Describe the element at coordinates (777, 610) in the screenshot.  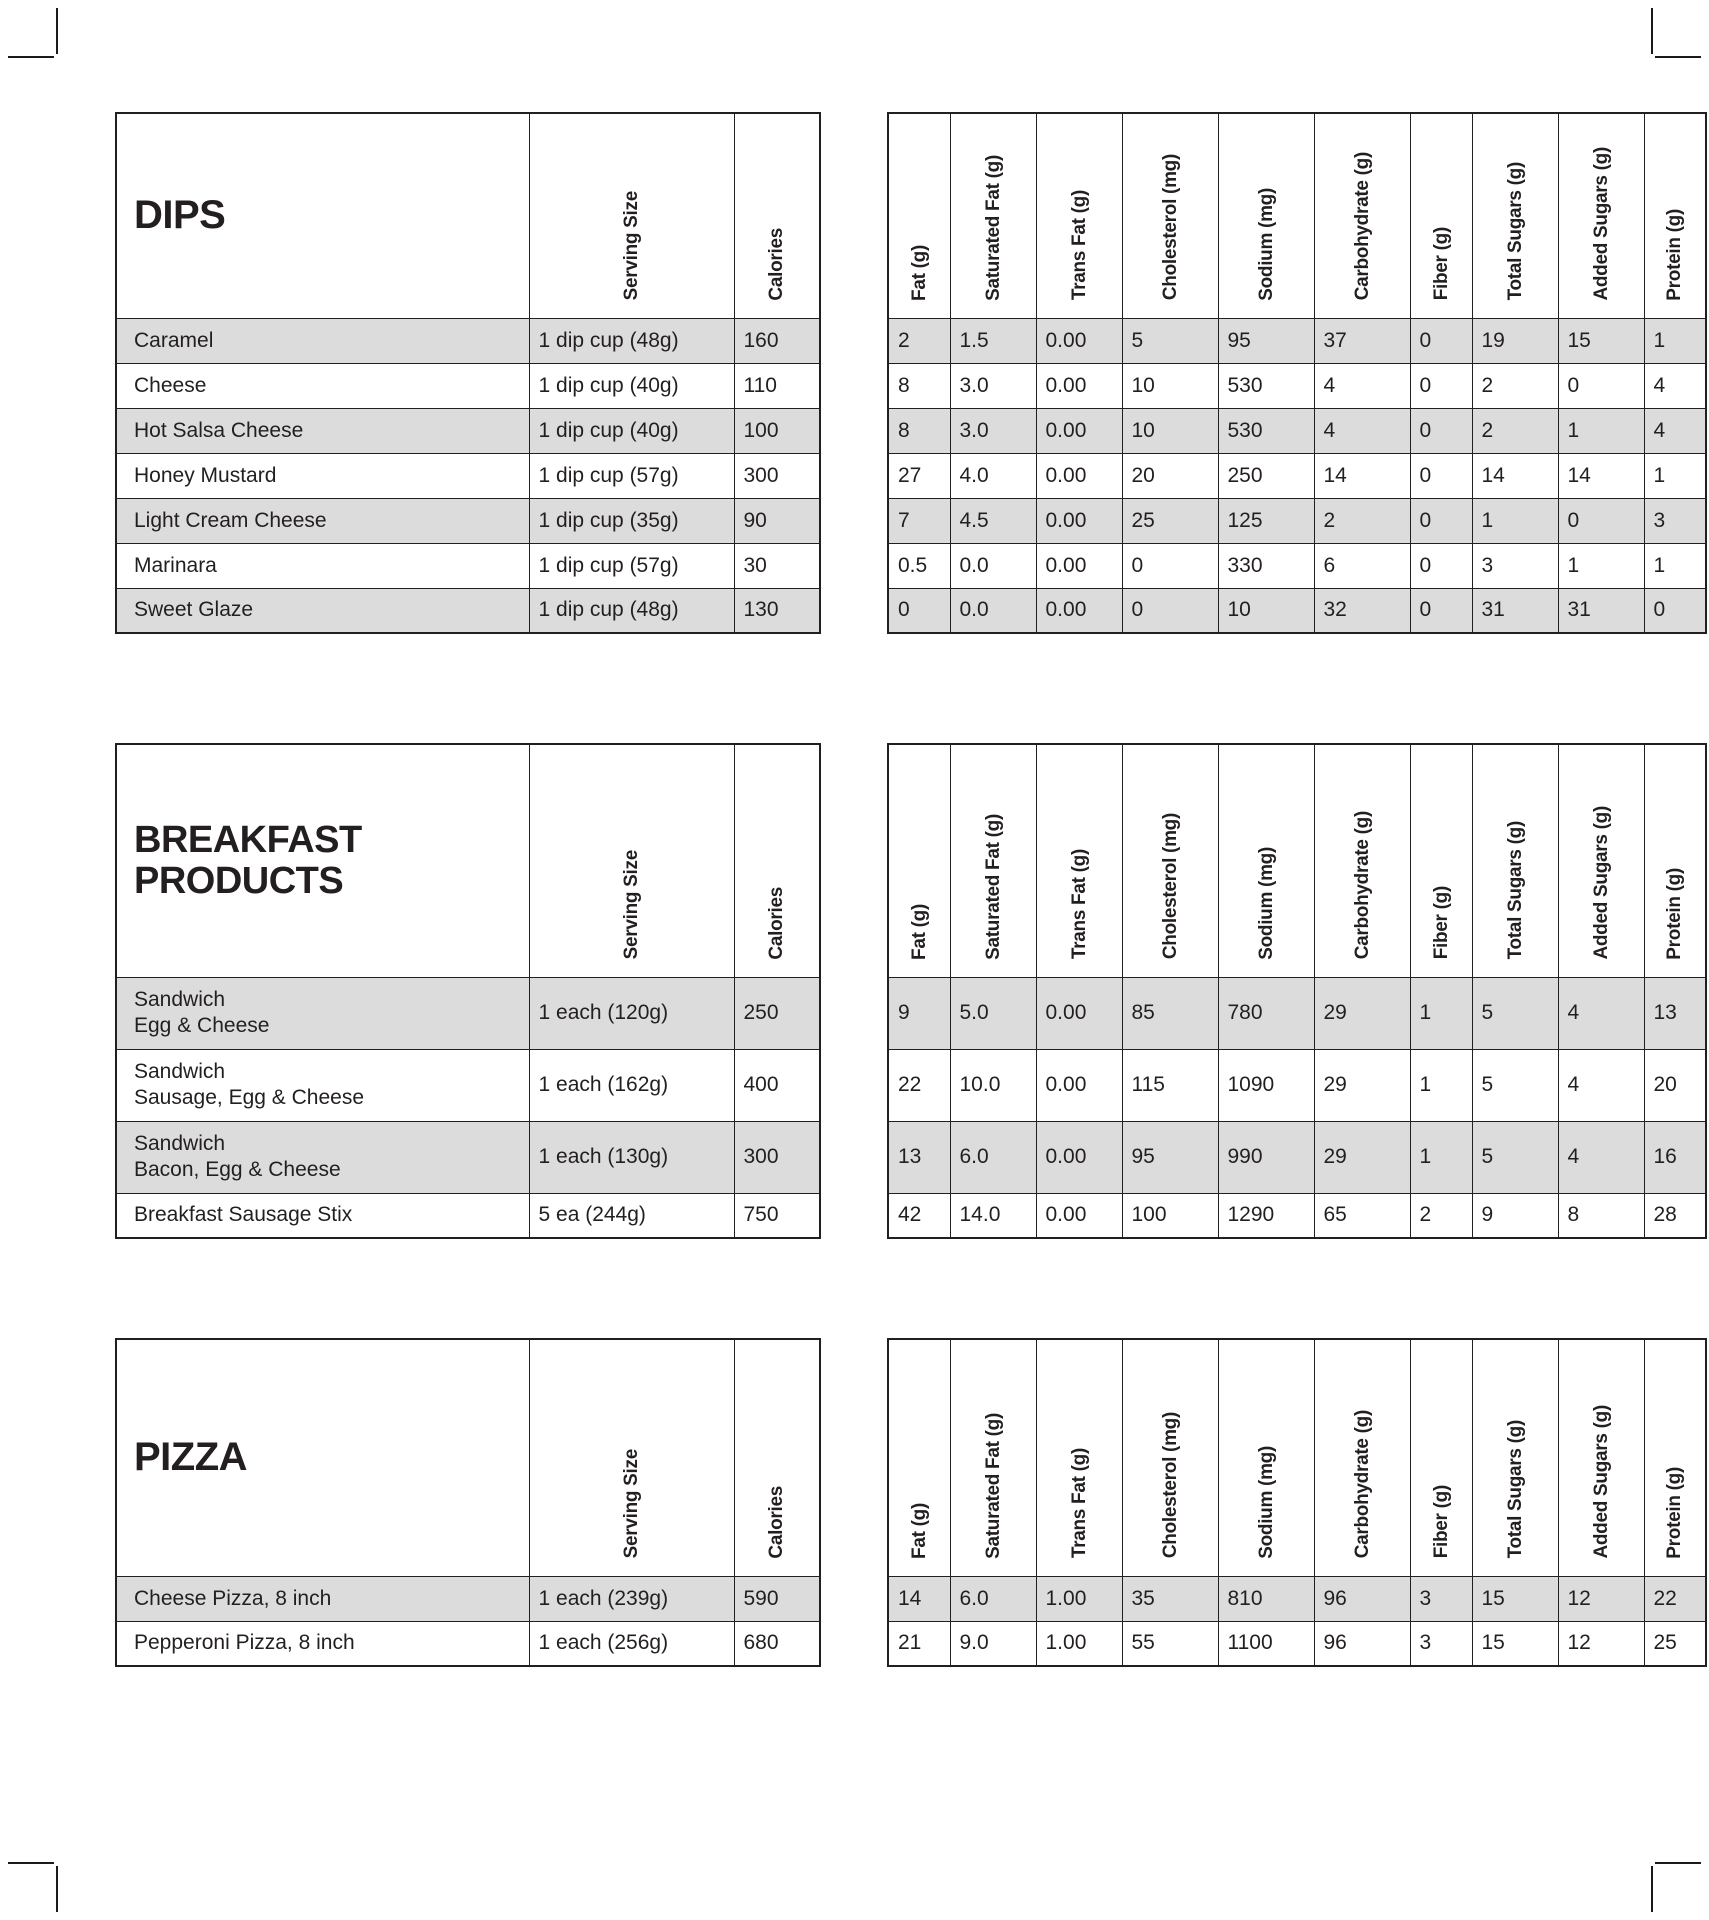
I see `item-calories: 130` at that location.